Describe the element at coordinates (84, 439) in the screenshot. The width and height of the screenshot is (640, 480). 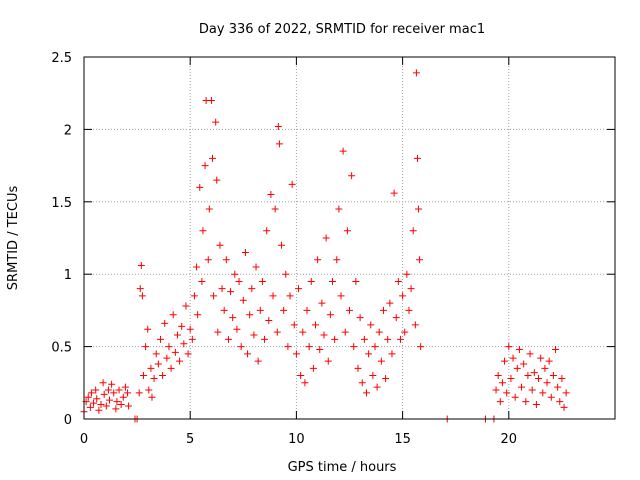
I see `x-tick-label: 0` at that location.